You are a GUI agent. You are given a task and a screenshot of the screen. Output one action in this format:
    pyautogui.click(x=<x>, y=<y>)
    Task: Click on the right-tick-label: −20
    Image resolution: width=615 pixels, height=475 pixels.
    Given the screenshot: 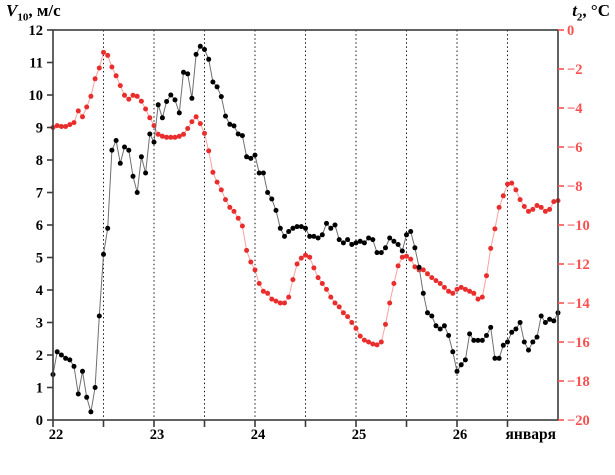 What is the action you would take?
    pyautogui.click(x=578, y=421)
    